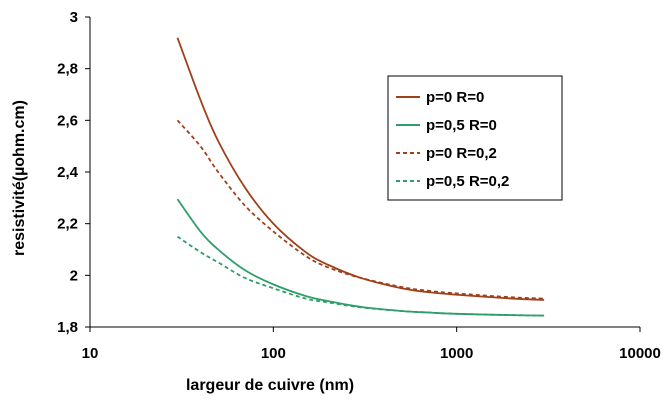 The image size is (665, 403). Describe the element at coordinates (475, 138) in the screenshot. I see `legend: p=0 R=0 p=0,5 R=0 p=0 R=0,2 p=0,5 R=0,2` at that location.